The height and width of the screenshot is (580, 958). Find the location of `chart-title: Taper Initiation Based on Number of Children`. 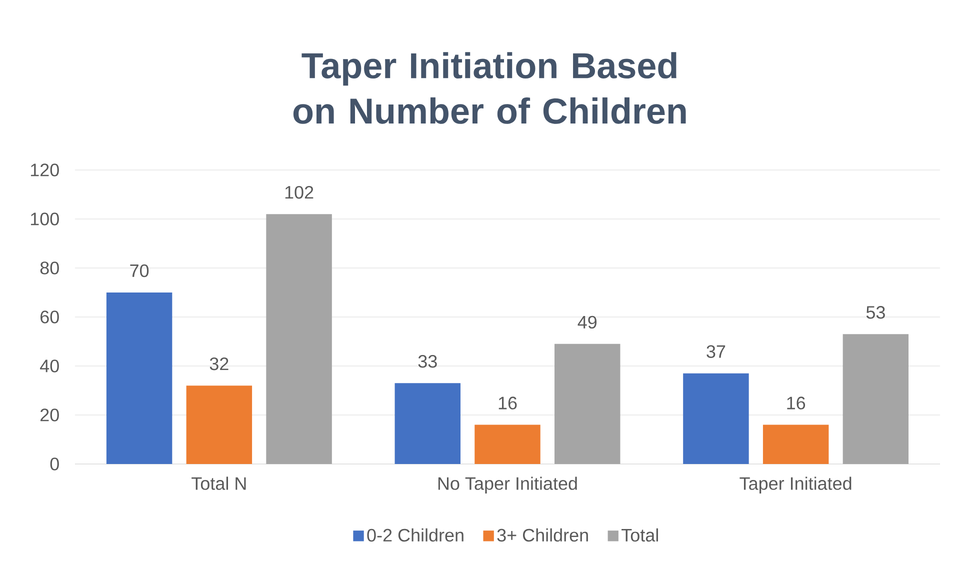

chart-title: Taper Initiation Based on Number of Children is located at coordinates (489, 88).